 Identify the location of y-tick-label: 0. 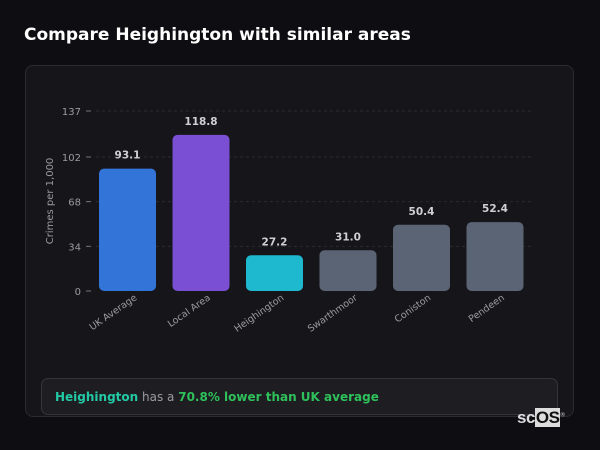
(78, 292).